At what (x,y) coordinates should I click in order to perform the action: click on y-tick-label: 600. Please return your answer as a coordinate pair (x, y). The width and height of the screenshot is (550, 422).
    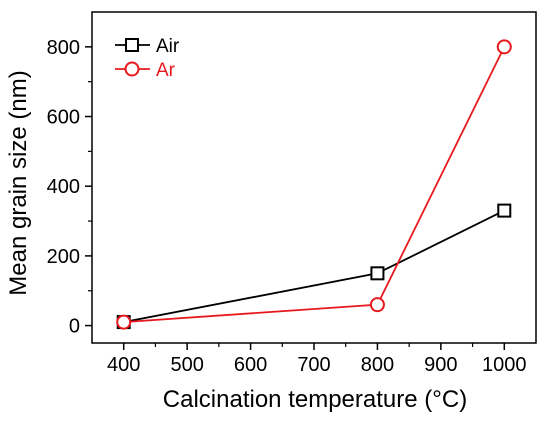
    Looking at the image, I should click on (63, 118).